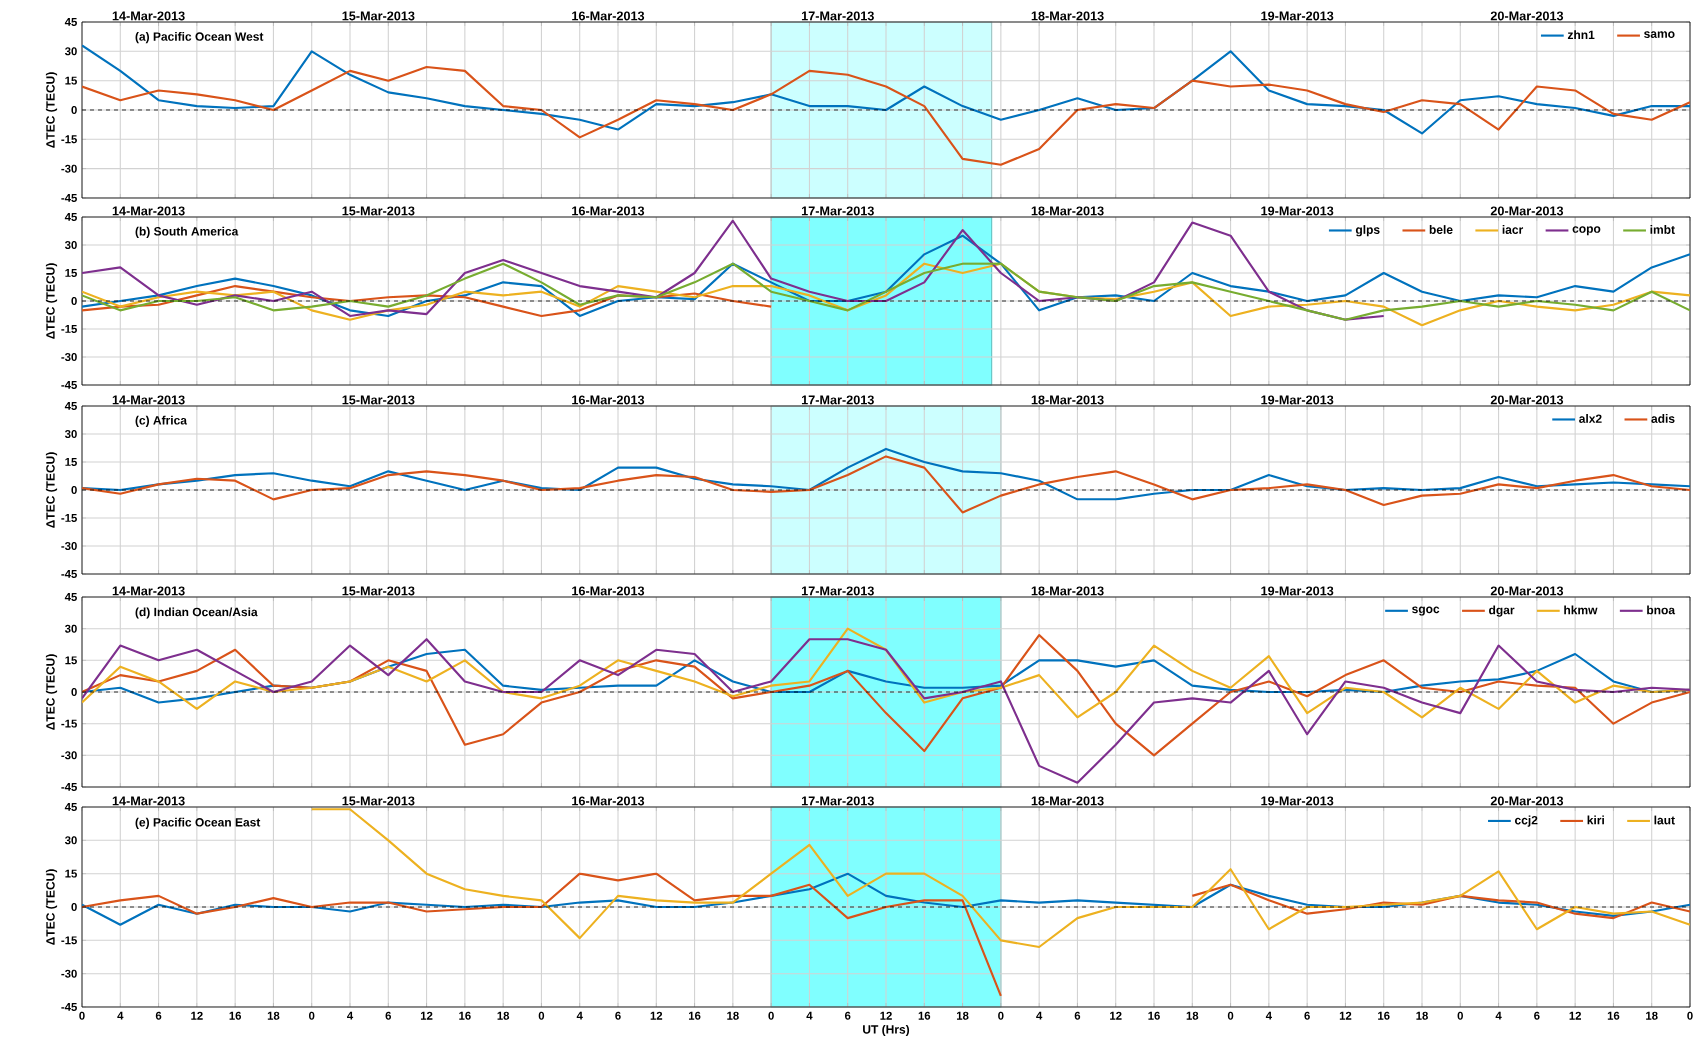 The width and height of the screenshot is (1698, 1050). I want to click on text: (c) Africa, so click(161, 421).